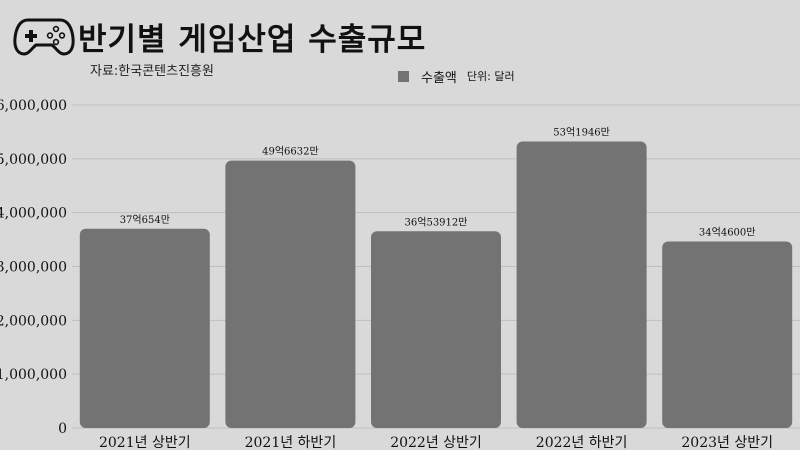  I want to click on data-label: 53억1946만, so click(581, 133).